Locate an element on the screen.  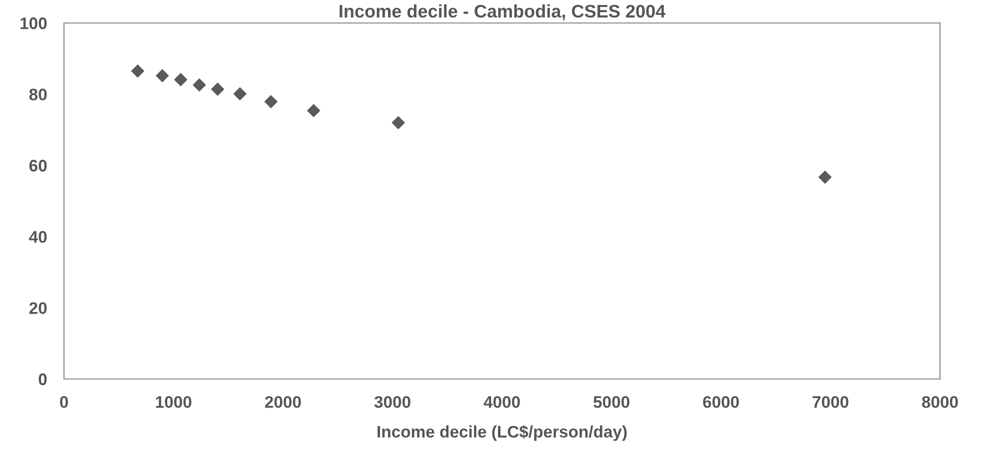
y-tick-label: 80 is located at coordinates (38, 94).